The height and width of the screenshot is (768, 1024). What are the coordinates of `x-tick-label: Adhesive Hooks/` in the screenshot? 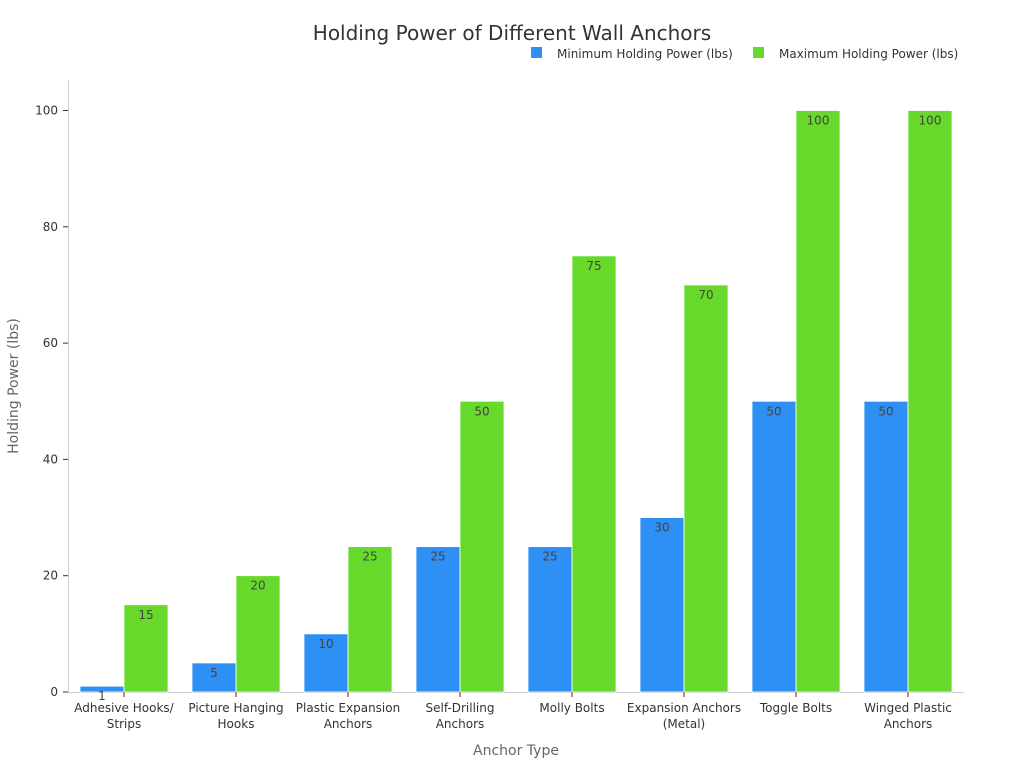 It's located at (124, 708).